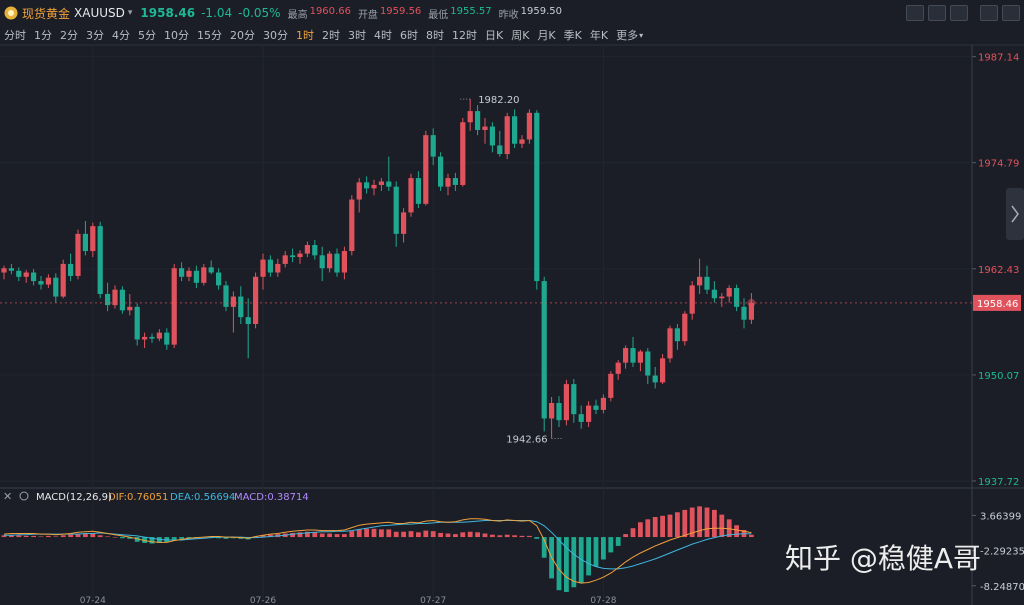  Describe the element at coordinates (1015, 214) in the screenshot. I see `side-toggle` at that location.